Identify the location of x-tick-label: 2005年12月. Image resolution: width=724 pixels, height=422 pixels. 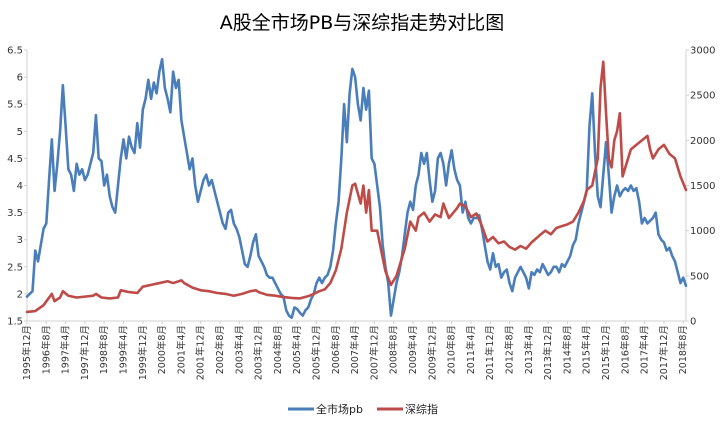
(317, 352).